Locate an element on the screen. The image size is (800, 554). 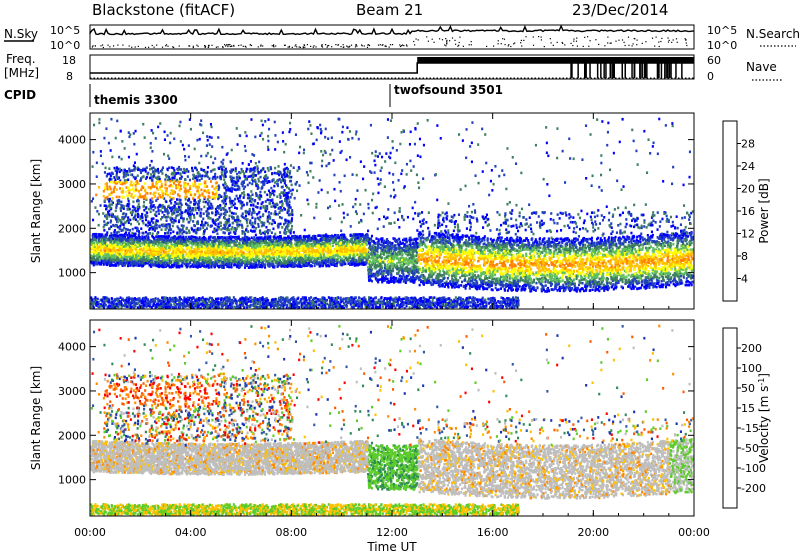
cpid-segment-2: twofsound 3501 is located at coordinates (448, 90).